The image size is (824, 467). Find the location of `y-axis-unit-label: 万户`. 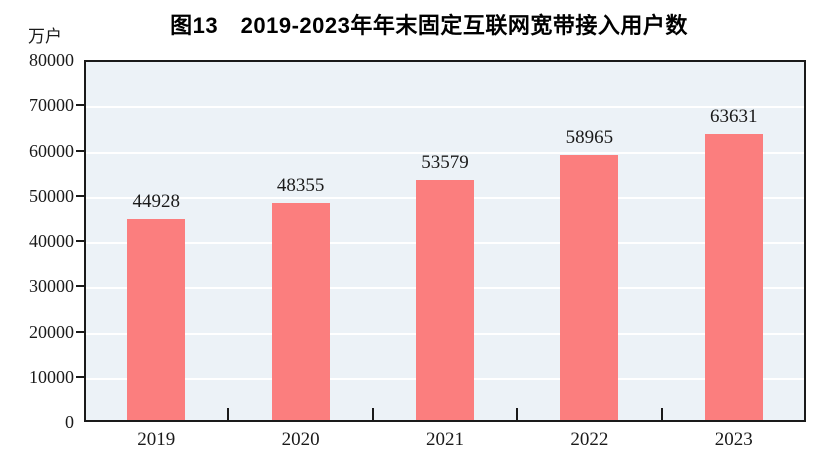

y-axis-unit-label: 万户 is located at coordinates (45, 36).